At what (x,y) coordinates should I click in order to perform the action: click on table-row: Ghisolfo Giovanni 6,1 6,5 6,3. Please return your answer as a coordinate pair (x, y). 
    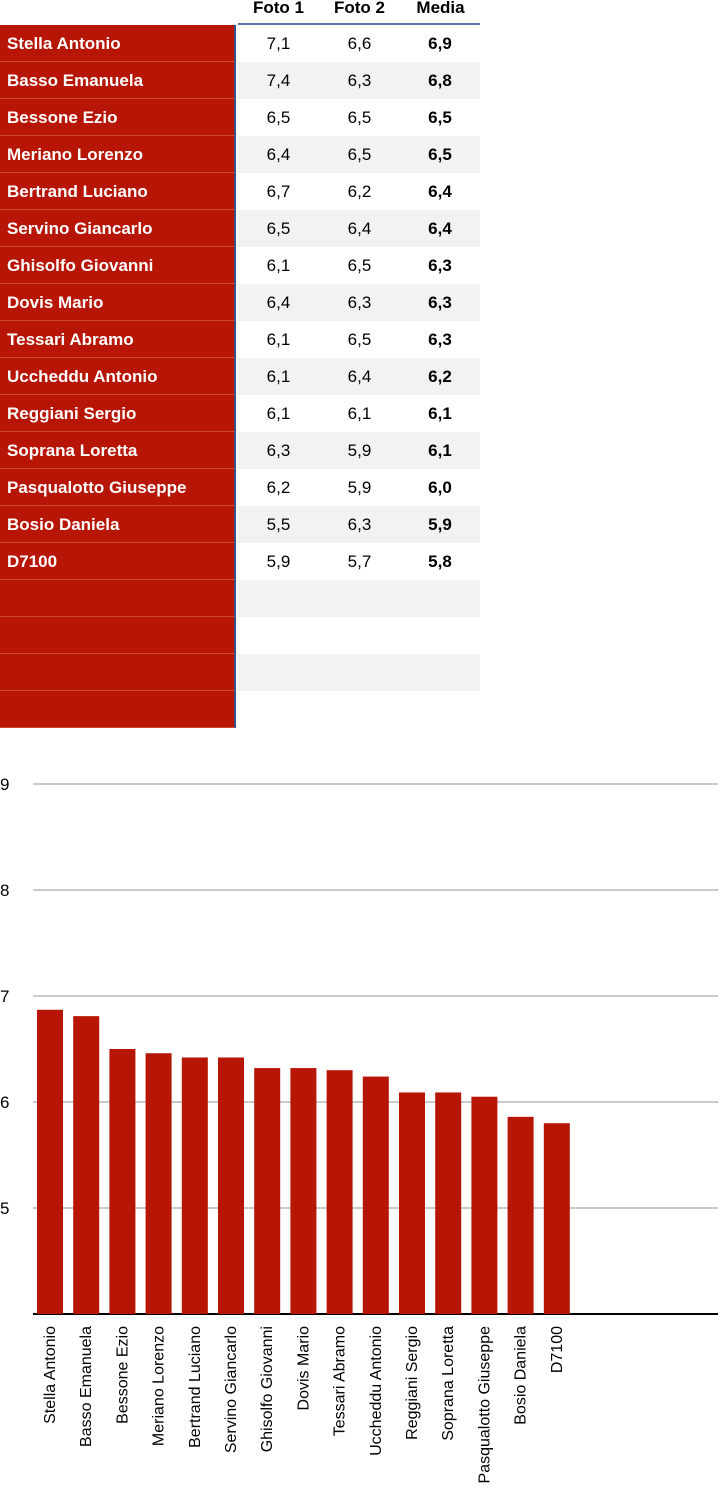
    Looking at the image, I should click on (240, 265).